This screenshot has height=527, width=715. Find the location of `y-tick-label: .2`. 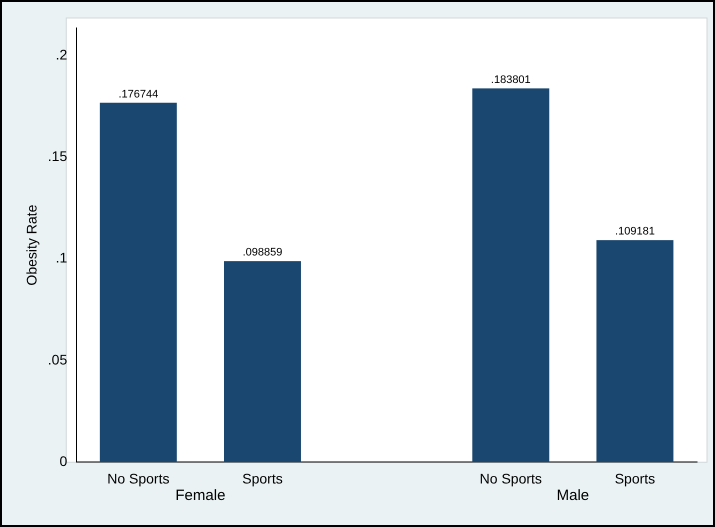

y-tick-label: .2 is located at coordinates (62, 54).